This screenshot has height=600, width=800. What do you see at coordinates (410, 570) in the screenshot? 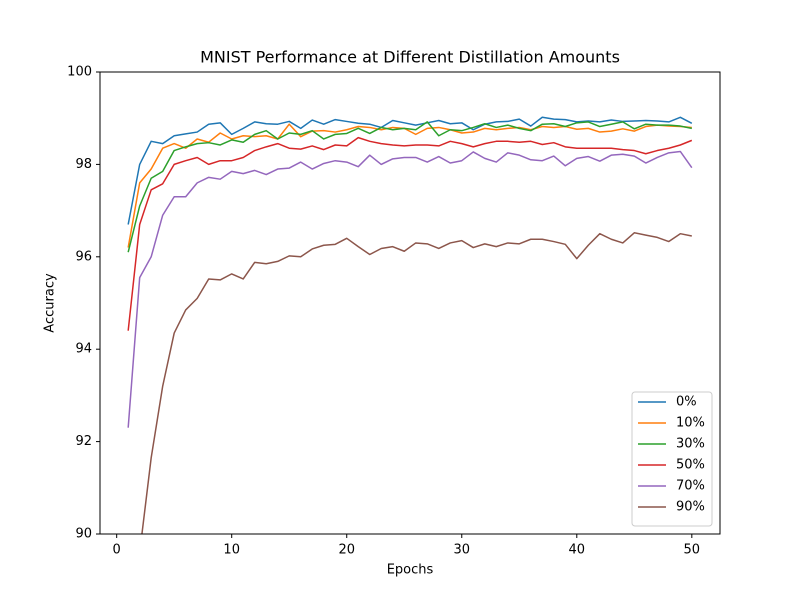
I see `x-axis-label: Epochs` at bounding box center [410, 570].